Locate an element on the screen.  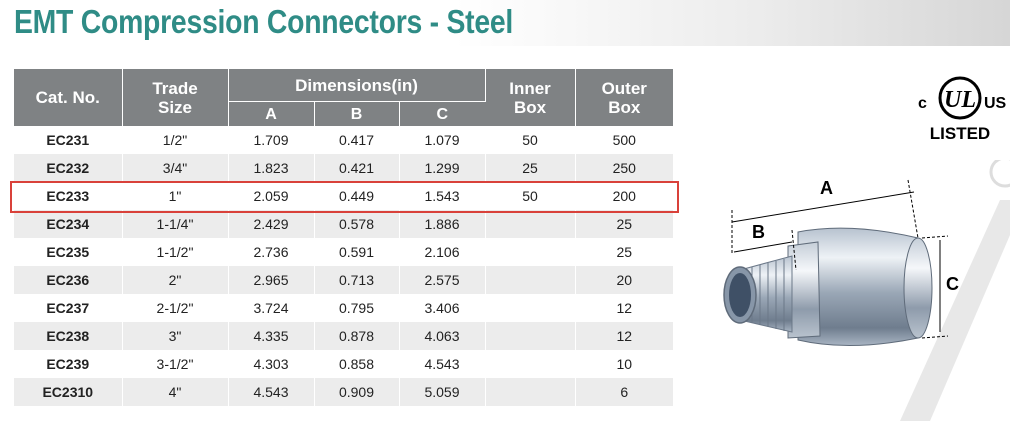
cell-dim-c: 2.106 is located at coordinates (442, 252).